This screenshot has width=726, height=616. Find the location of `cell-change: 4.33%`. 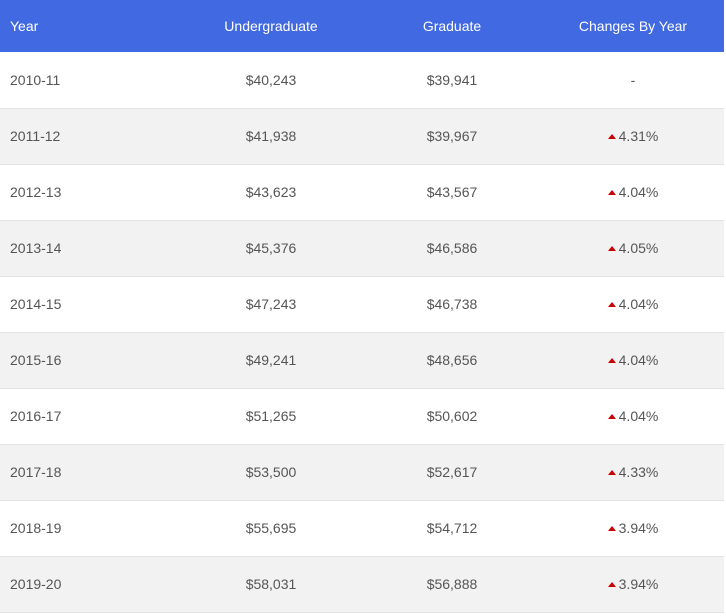

cell-change: 4.33% is located at coordinates (633, 472).